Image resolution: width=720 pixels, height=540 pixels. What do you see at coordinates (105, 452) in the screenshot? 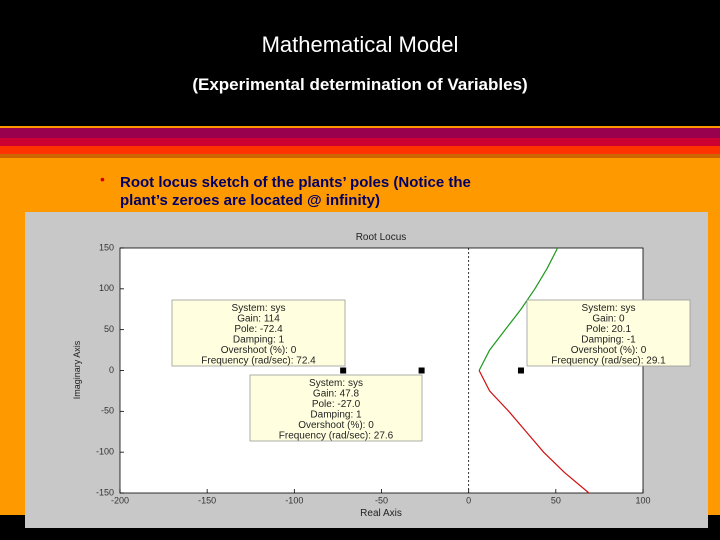
I see `y-tick-label: -100` at bounding box center [105, 452].